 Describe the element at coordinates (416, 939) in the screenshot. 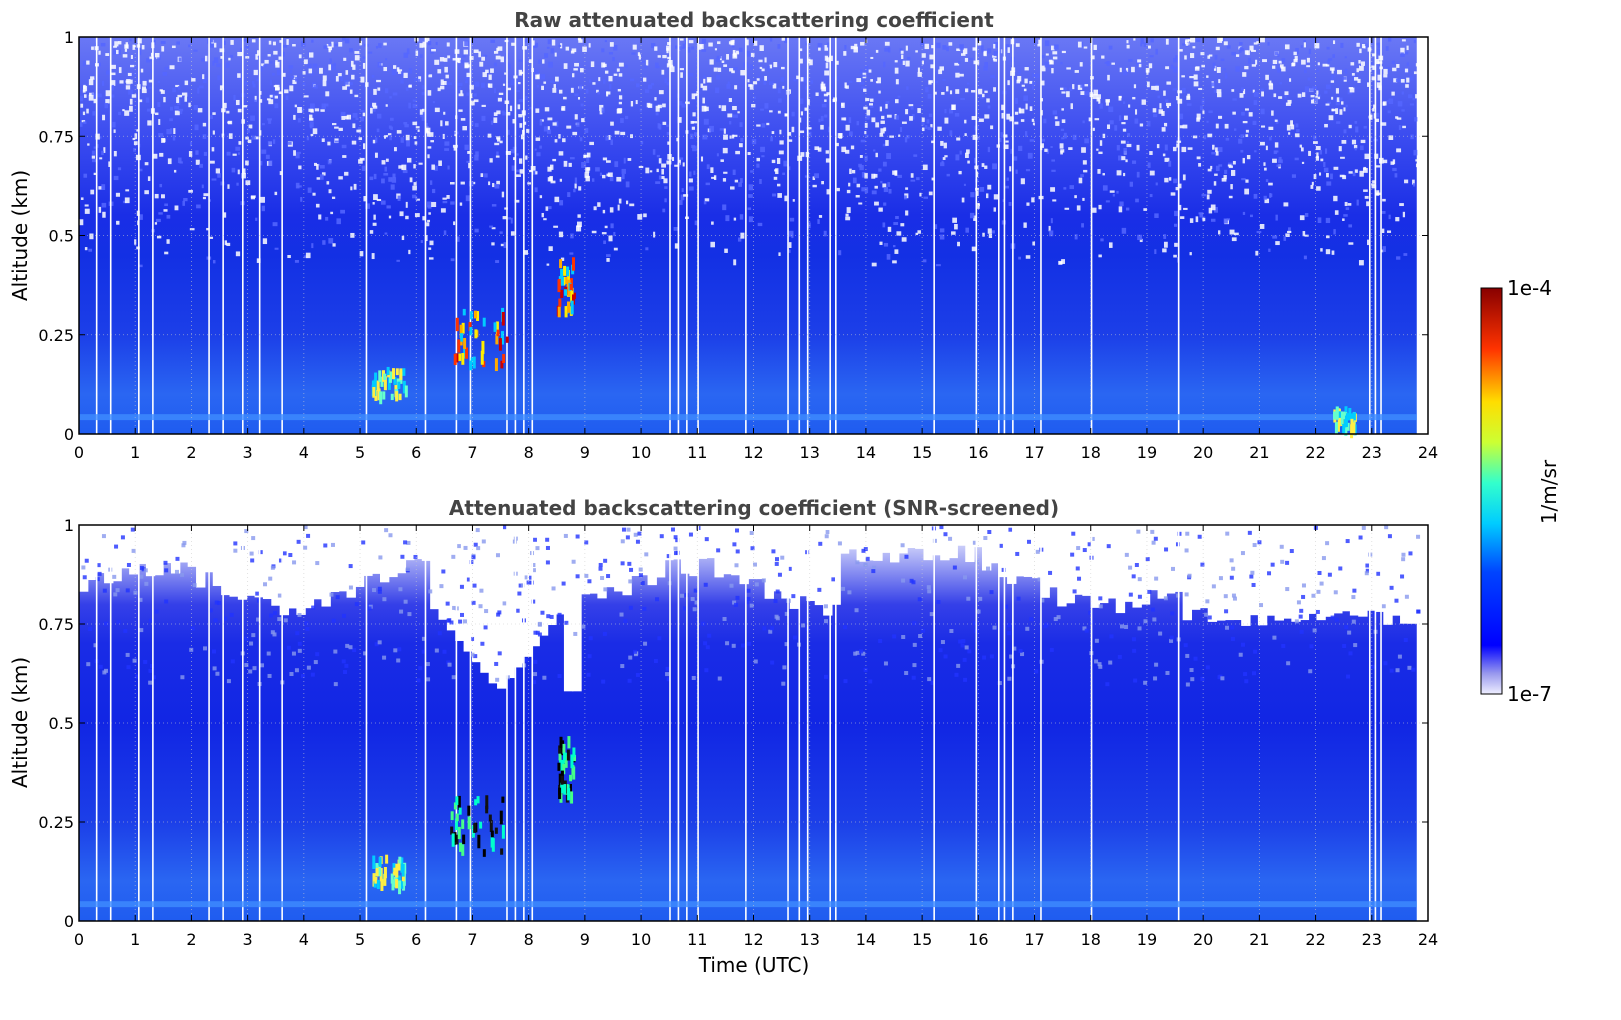

I see `bottom-x-tick-label-6: 6` at that location.